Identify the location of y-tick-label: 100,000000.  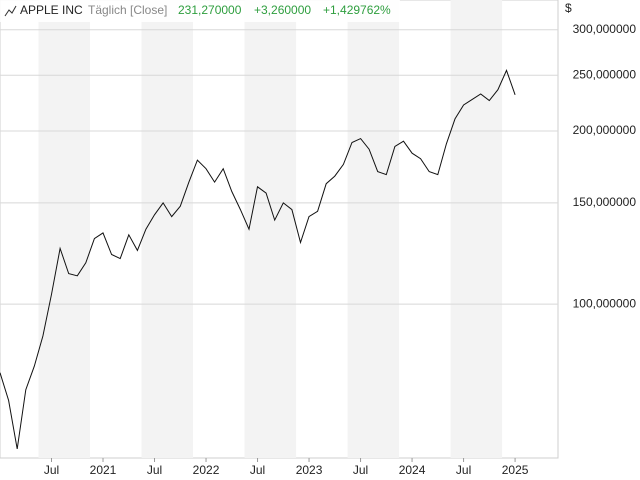
(605, 303).